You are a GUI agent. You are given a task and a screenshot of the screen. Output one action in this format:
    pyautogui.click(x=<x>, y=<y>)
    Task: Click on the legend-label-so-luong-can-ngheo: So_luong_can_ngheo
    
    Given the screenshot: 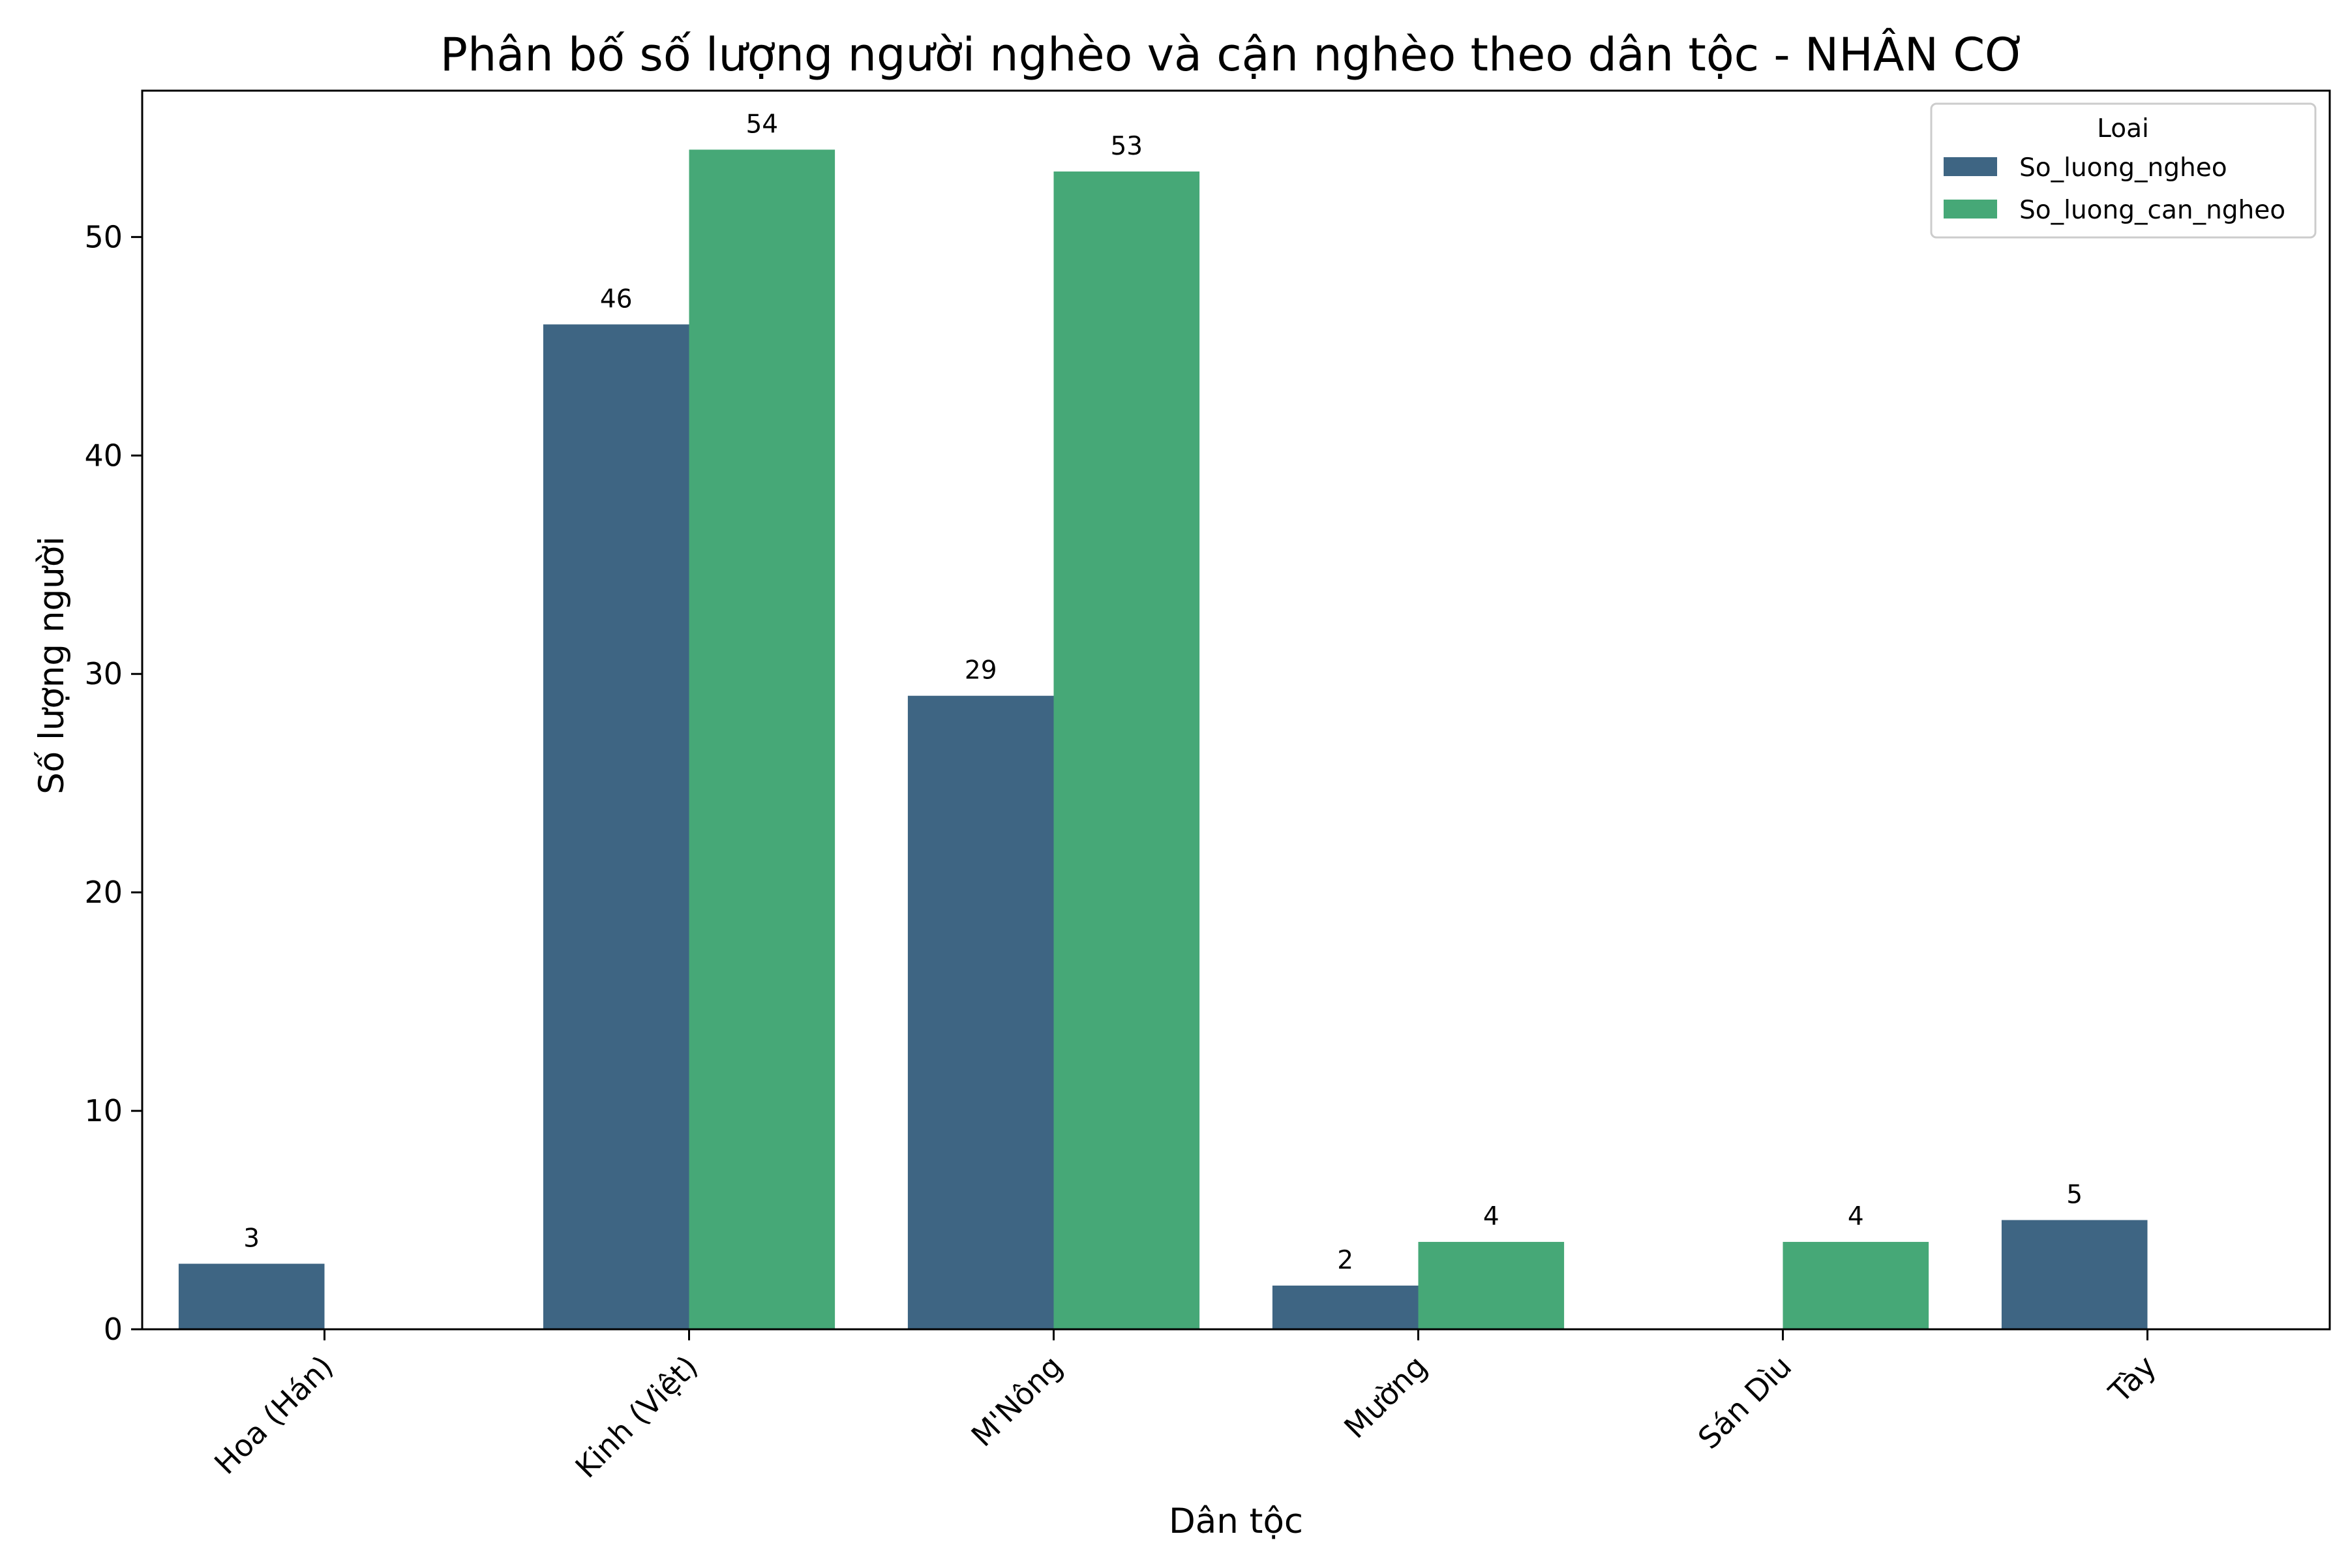 What is the action you would take?
    pyautogui.click(x=2152, y=210)
    